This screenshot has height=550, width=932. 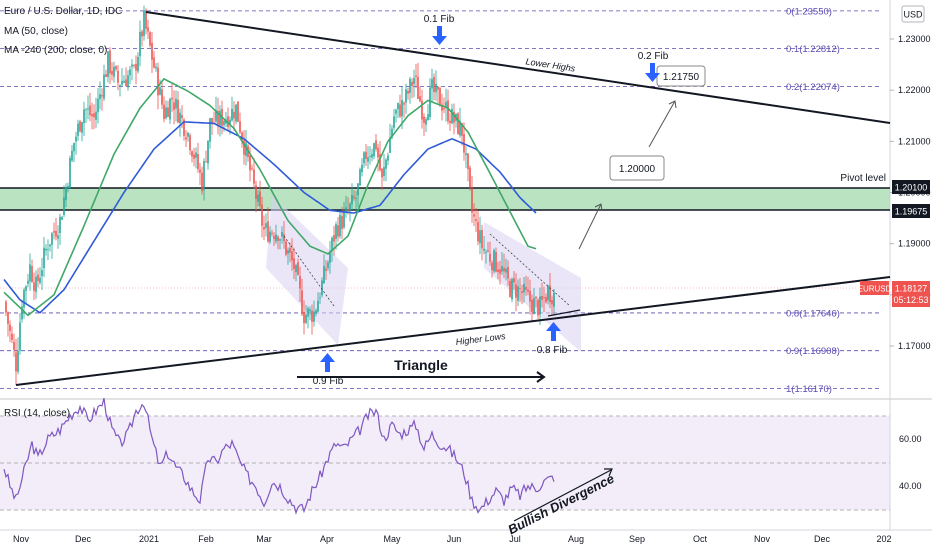 What do you see at coordinates (608, 472) in the screenshot?
I see `divergence-arrowhead-icon` at bounding box center [608, 472].